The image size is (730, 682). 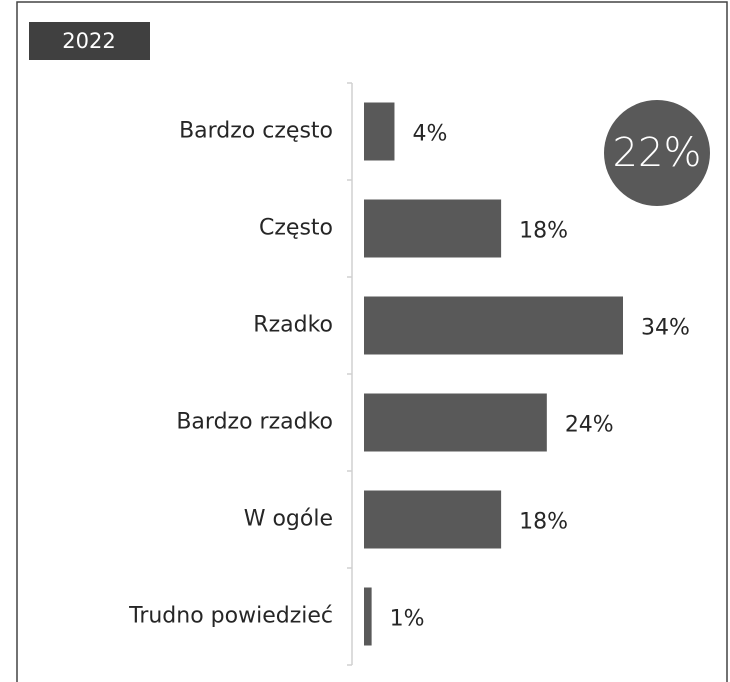 What do you see at coordinates (293, 325) in the screenshot?
I see `category-label: Rzadko` at bounding box center [293, 325].